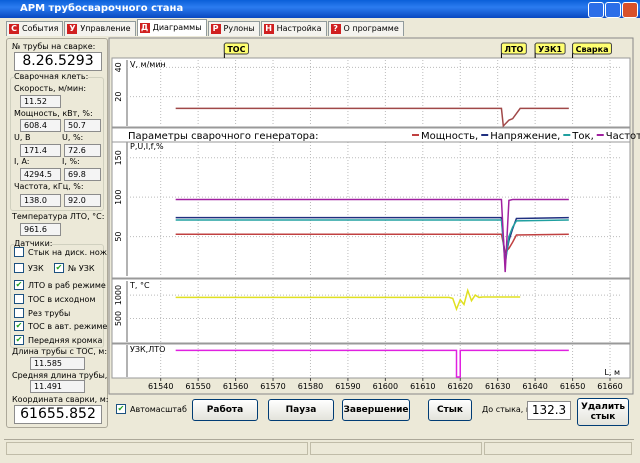 The height and width of the screenshot is (463, 640). What do you see at coordinates (40, 229) in the screenshot?
I see `value-field: 961.6` at bounding box center [40, 229].